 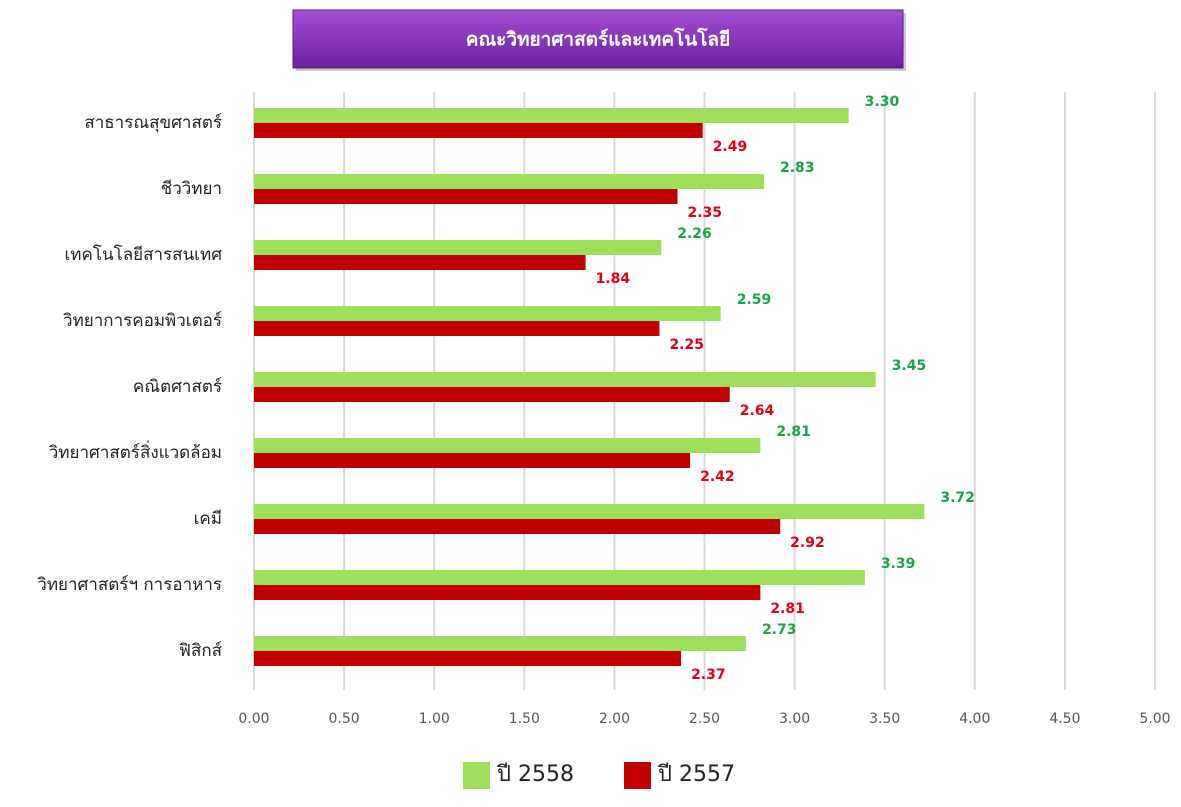 I want to click on legend-label: ปี 2557, so click(x=696, y=774).